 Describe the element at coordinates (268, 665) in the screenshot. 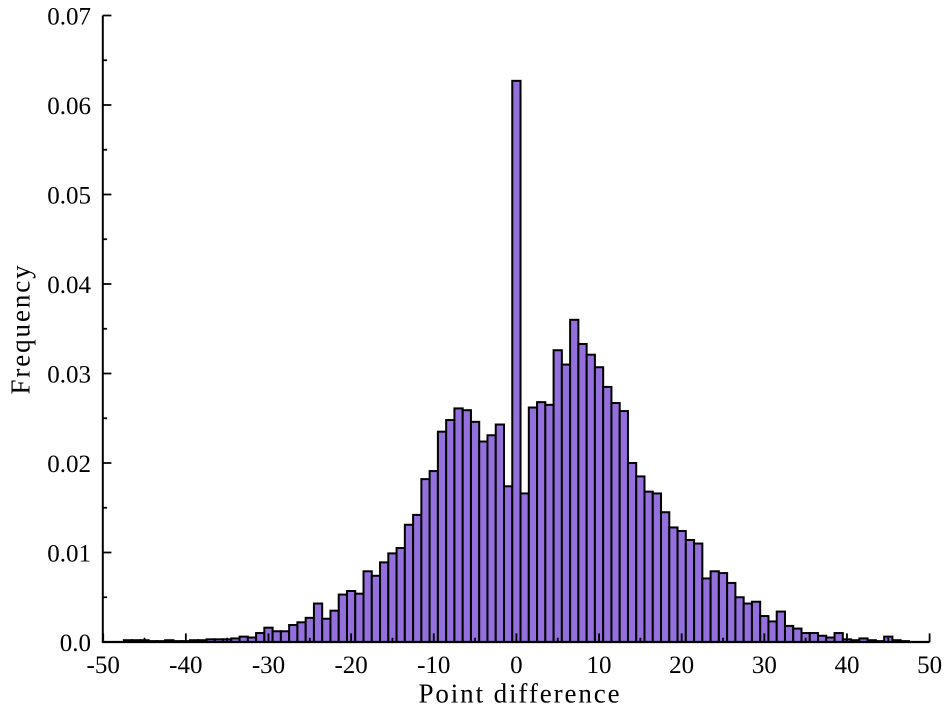

I see `svg-text: -30` at that location.